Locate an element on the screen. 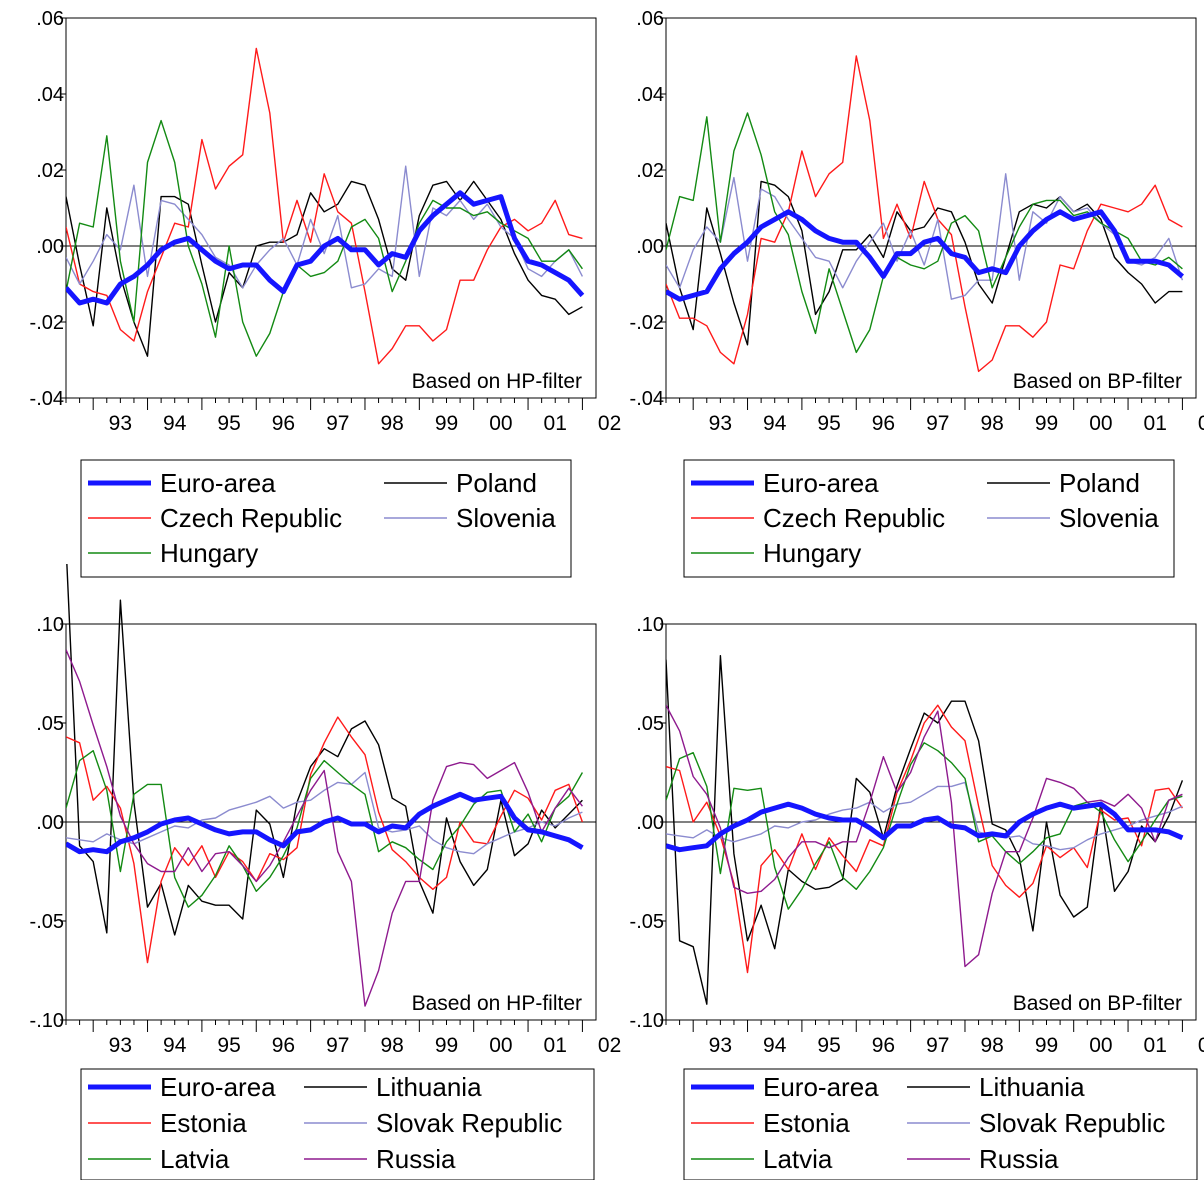  series-line-czech-republic is located at coordinates (324, 206).